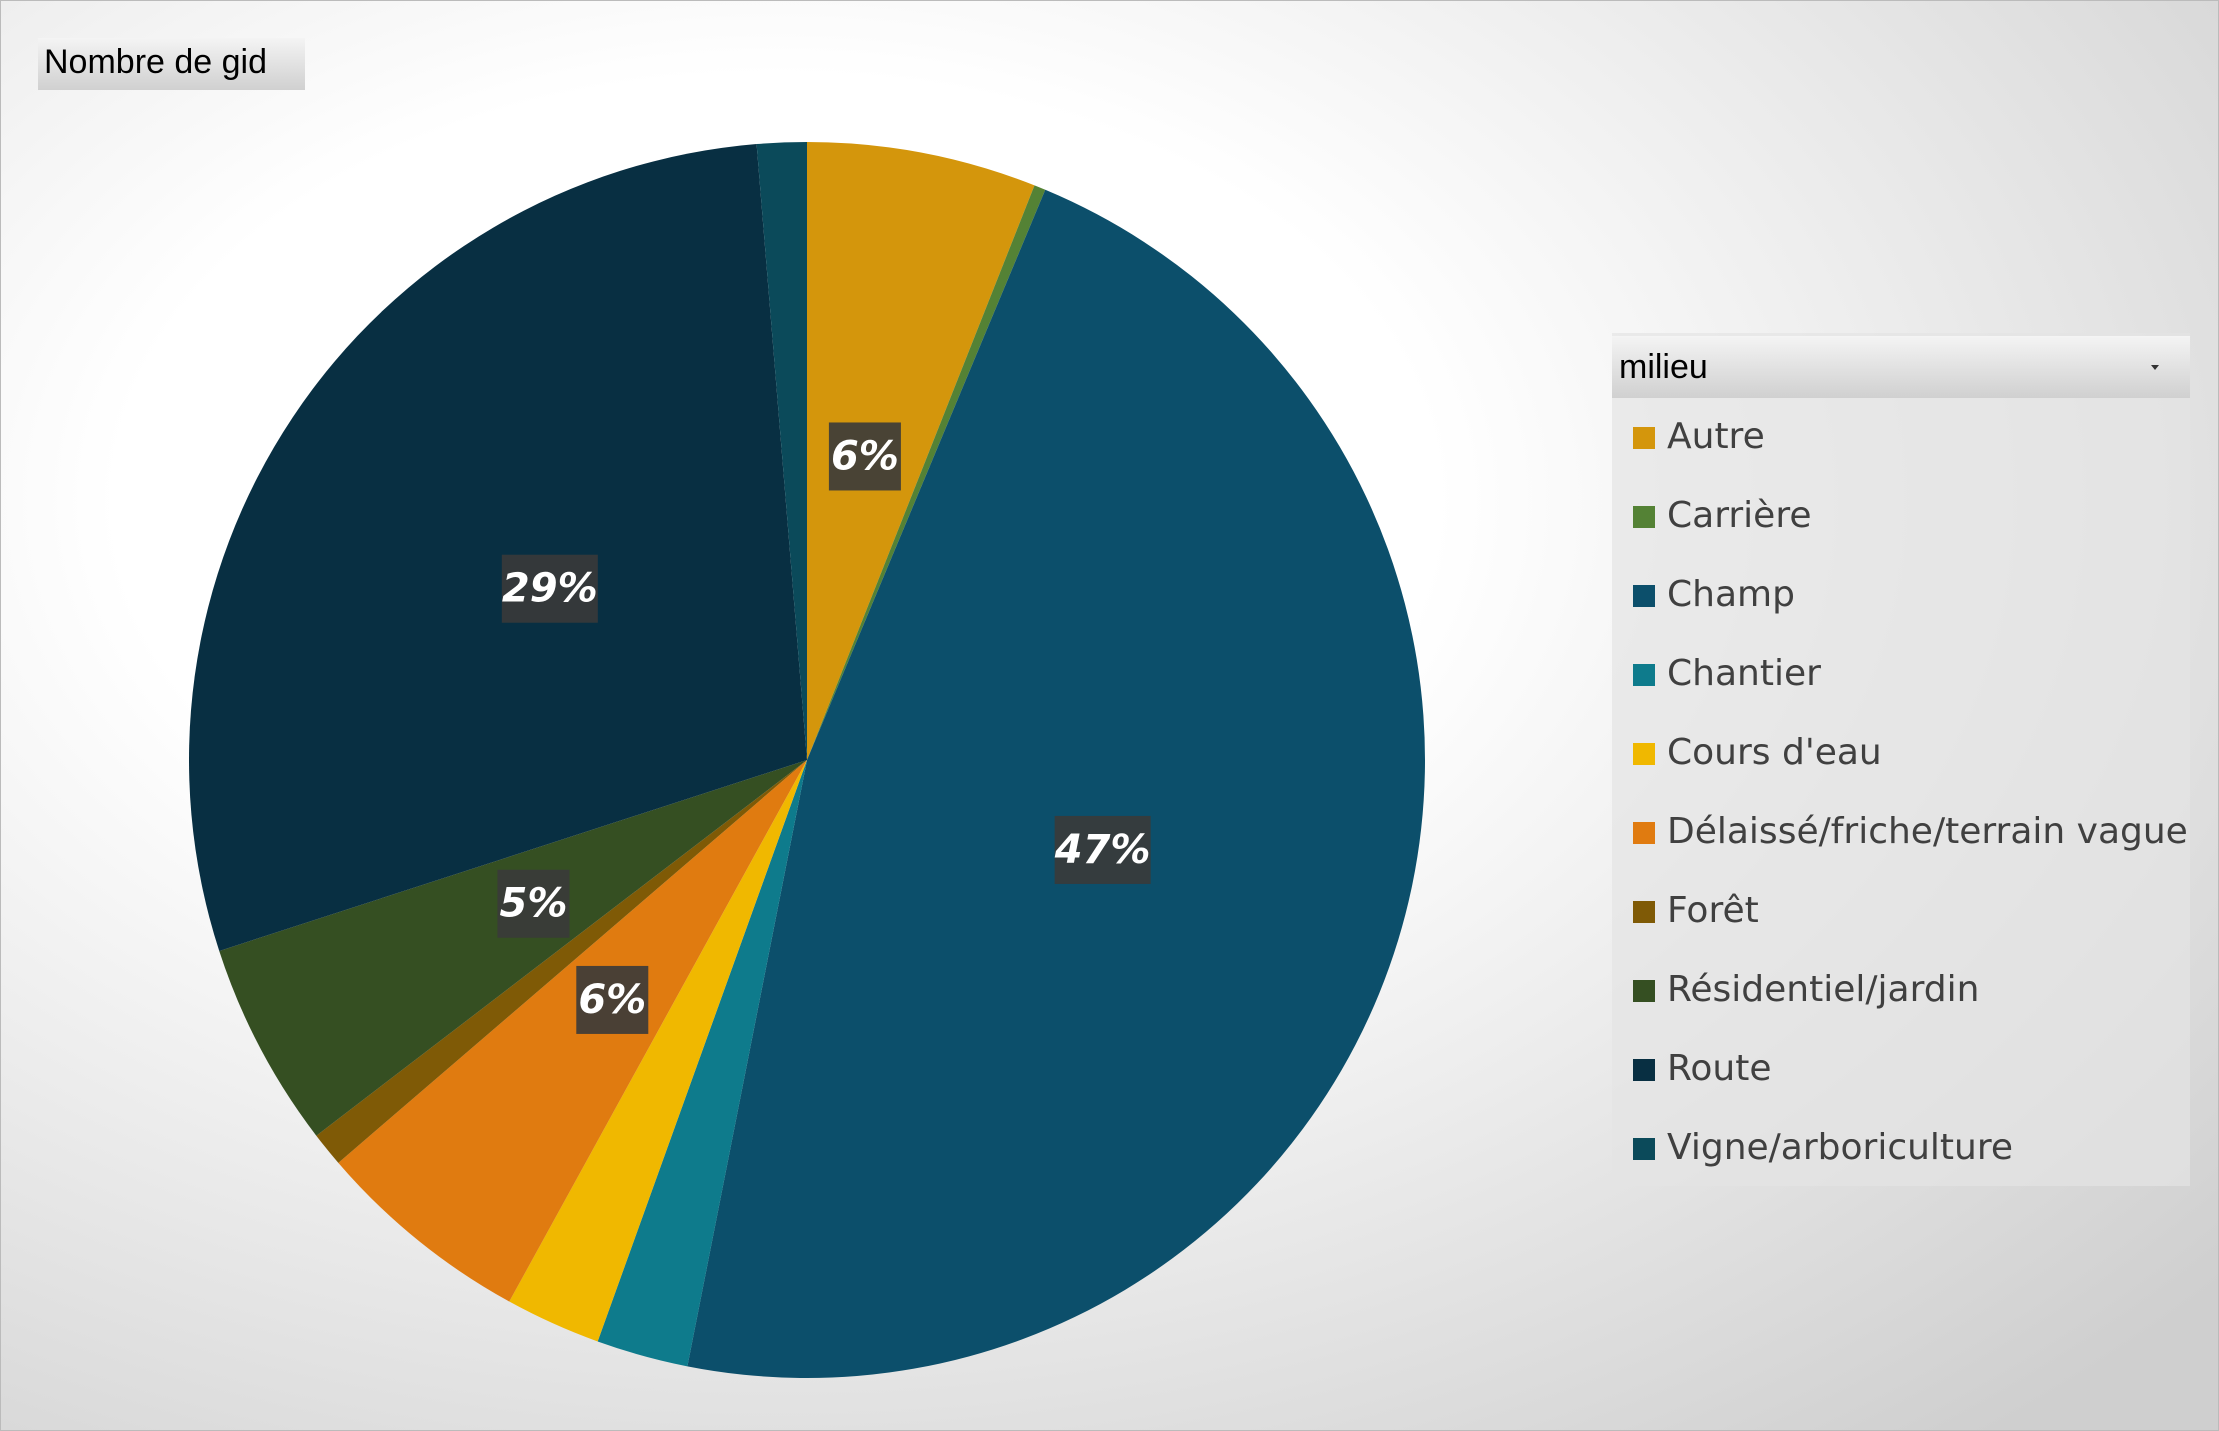 The width and height of the screenshot is (2219, 1431). Describe the element at coordinates (1901, 367) in the screenshot. I see `legend-header` at that location.